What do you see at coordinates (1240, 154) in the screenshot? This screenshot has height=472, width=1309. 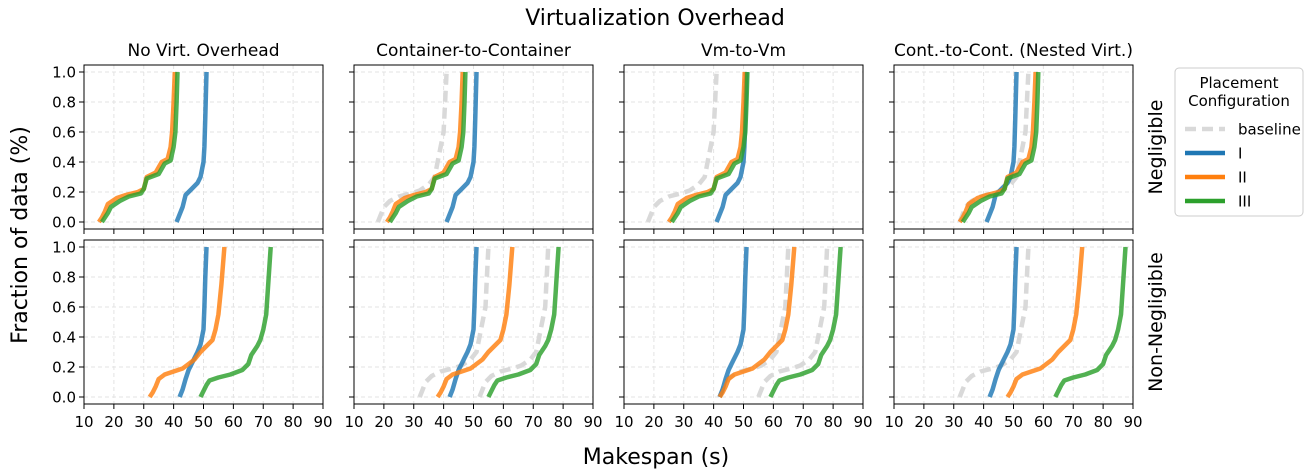 I see `legend-label: I` at bounding box center [1240, 154].